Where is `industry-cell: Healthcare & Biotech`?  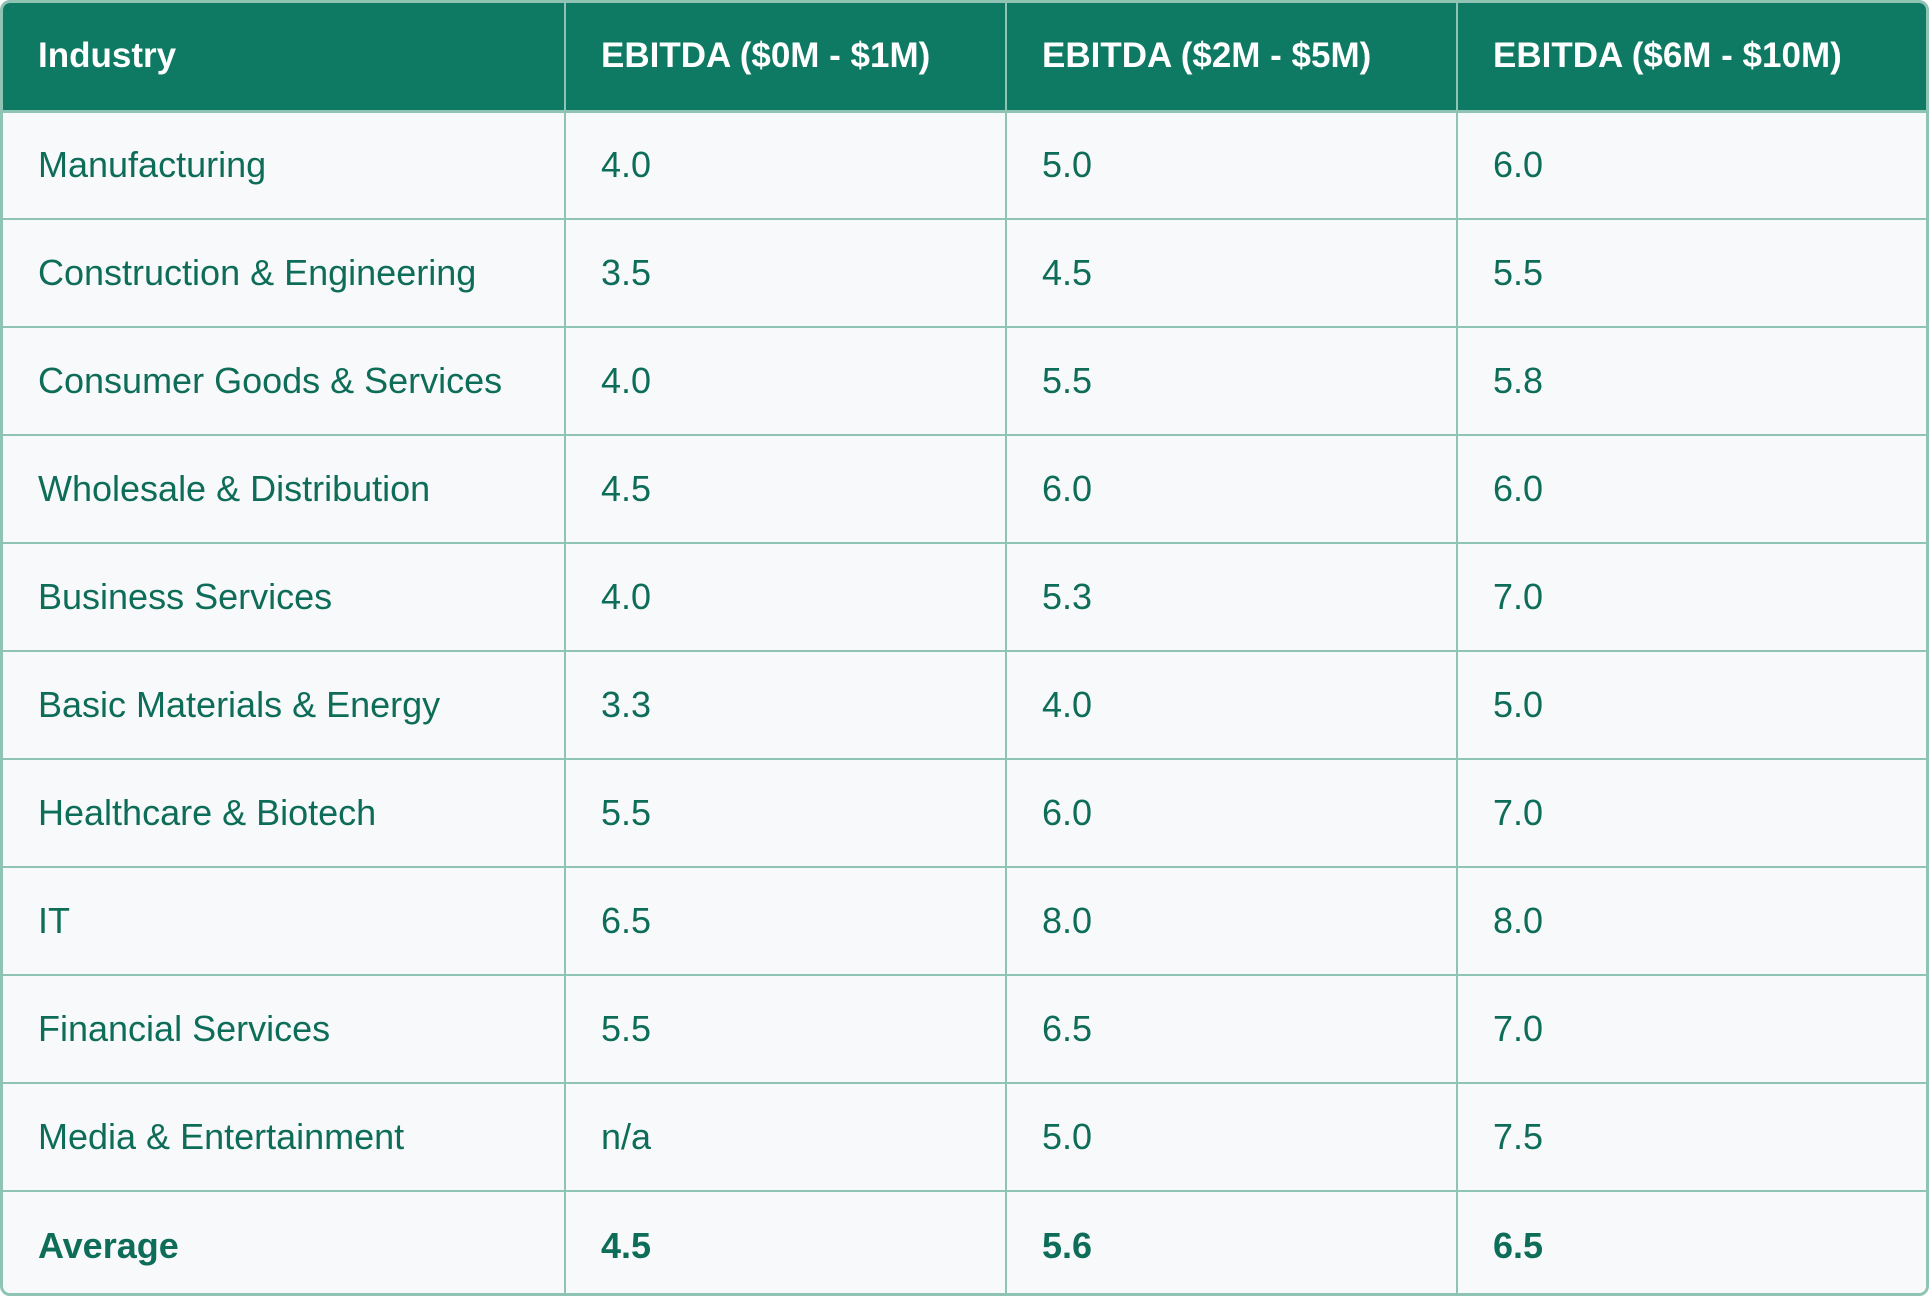
industry-cell: Healthcare & Biotech is located at coordinates (284, 813).